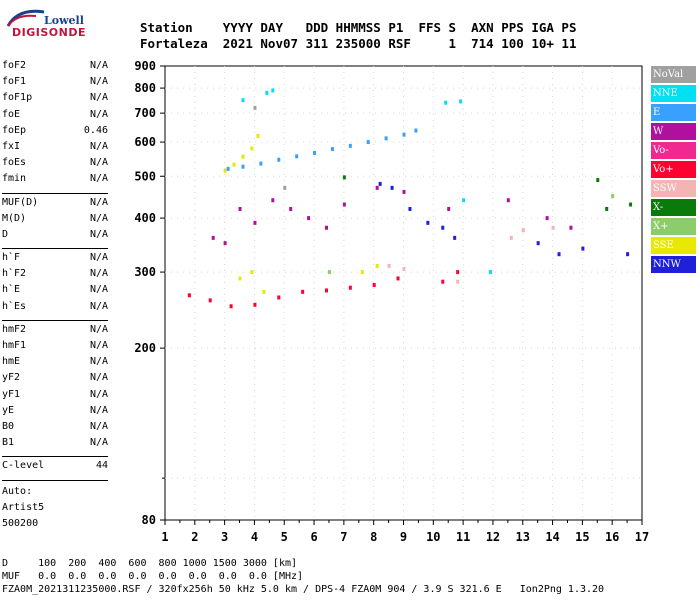 The width and height of the screenshot is (700, 600). Describe the element at coordinates (284, 537) in the screenshot. I see `x-tick-label: 5` at that location.